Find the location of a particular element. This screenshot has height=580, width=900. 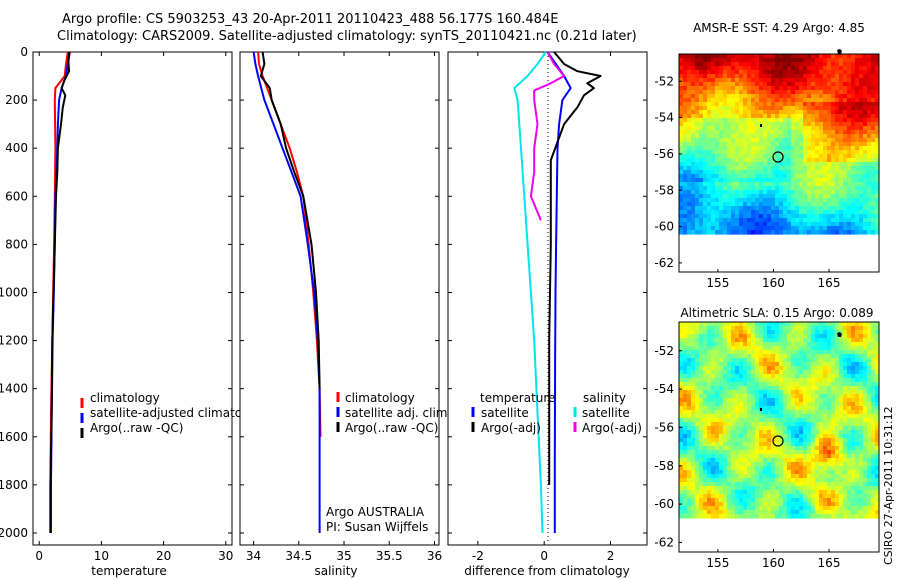

series-line-salinity-satellite is located at coordinates (530, 292).